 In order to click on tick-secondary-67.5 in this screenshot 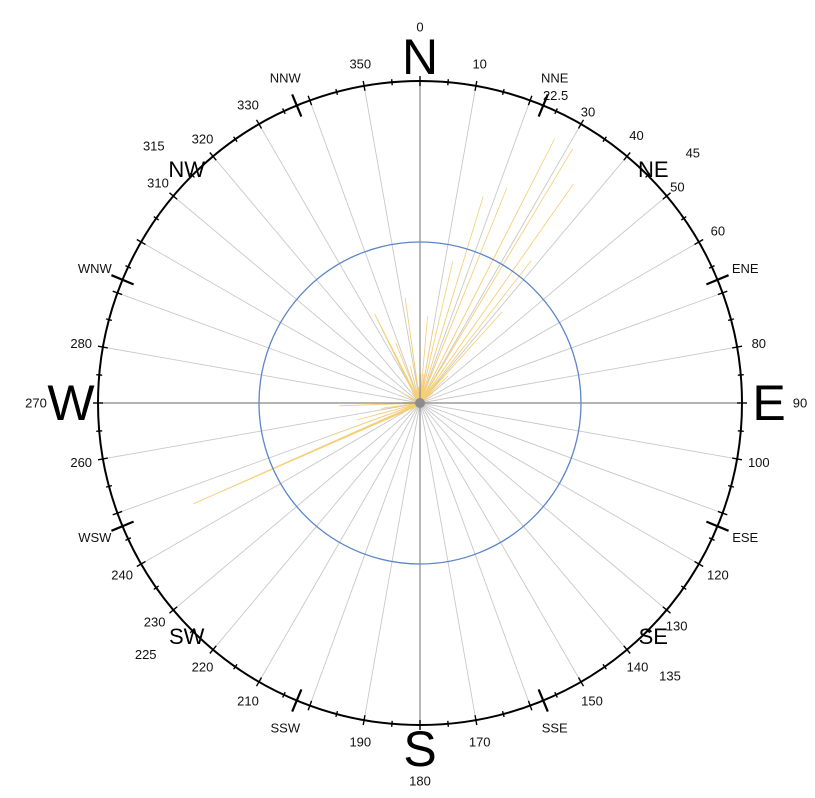, I will do `click(717, 280)`.